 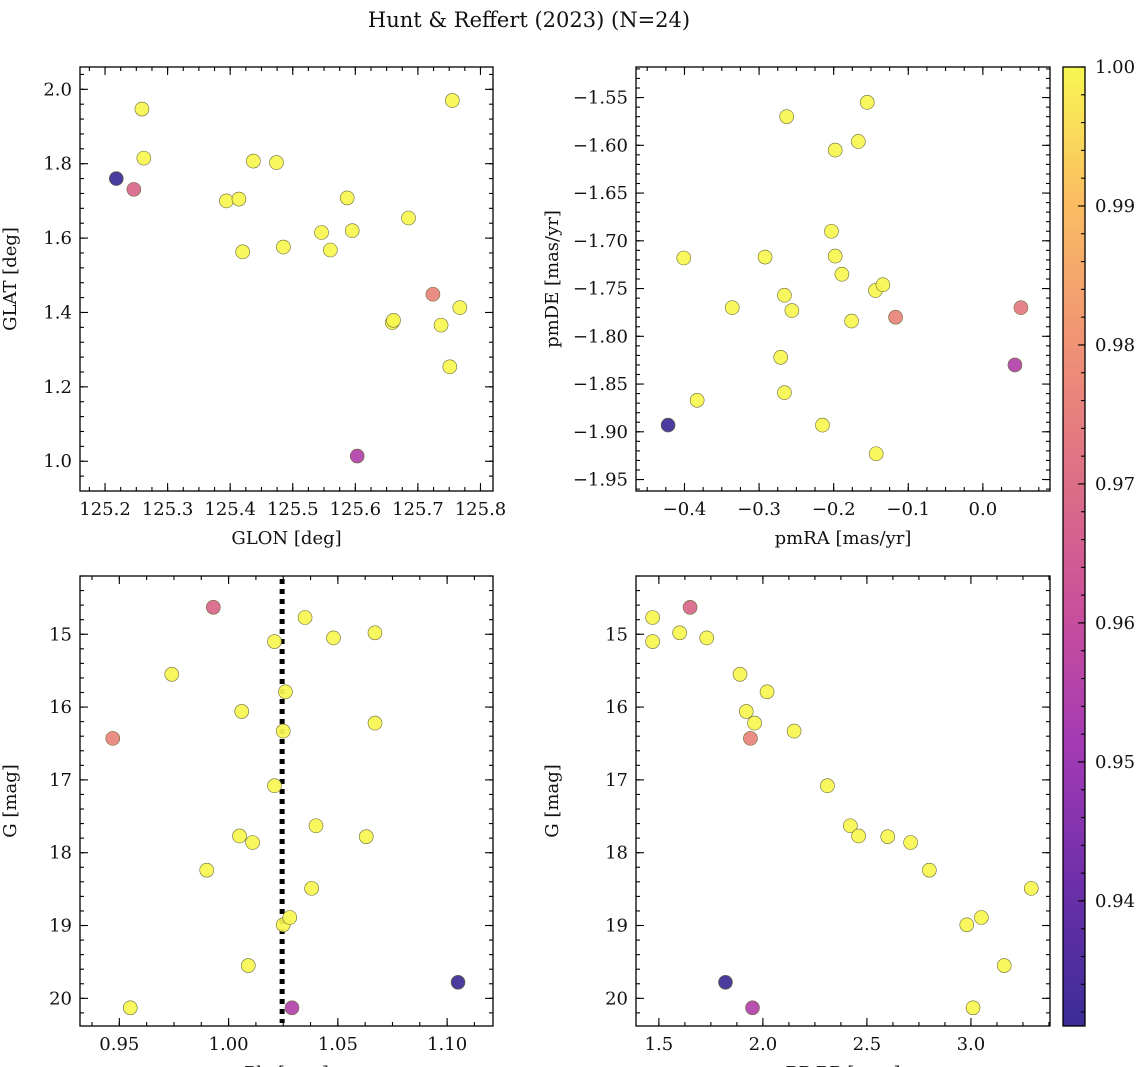 I want to click on y-tick-label: 1.0, so click(x=57, y=461).